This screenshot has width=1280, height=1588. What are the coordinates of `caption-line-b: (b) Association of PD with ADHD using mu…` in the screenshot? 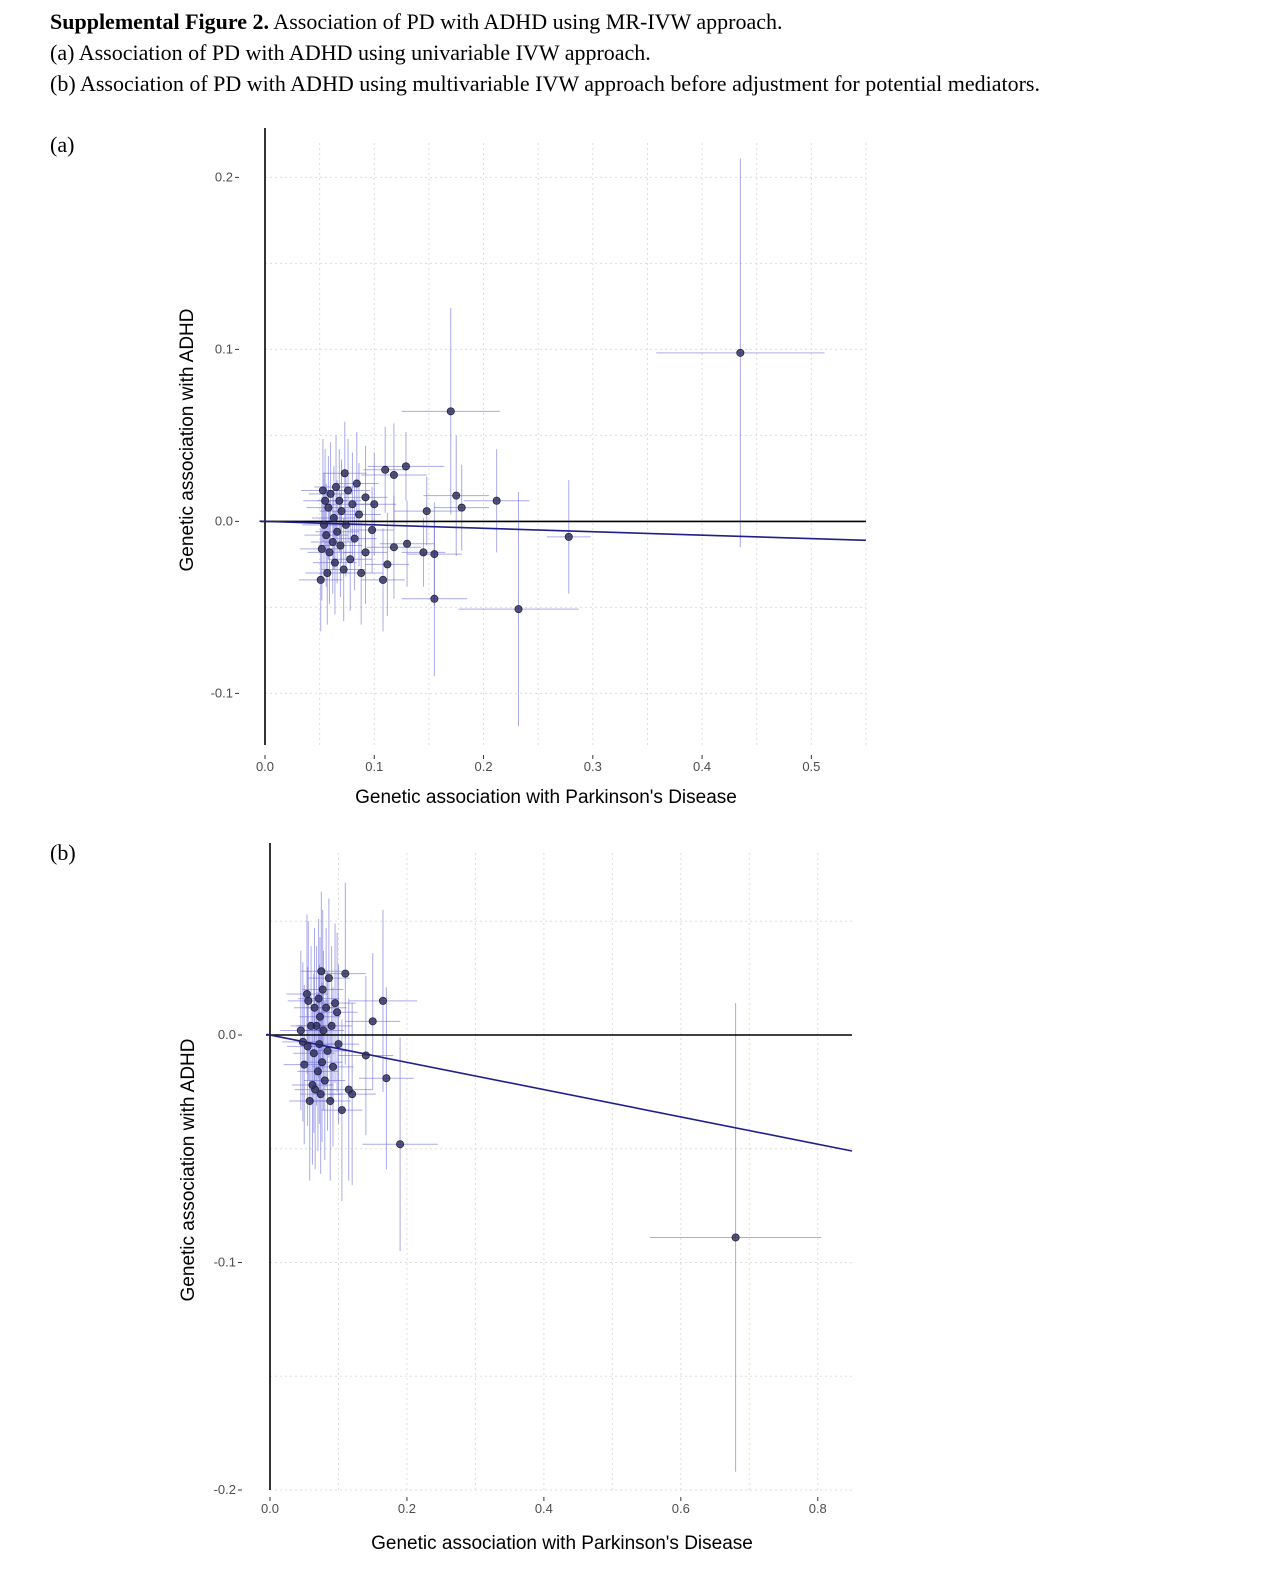 It's located at (545, 83).